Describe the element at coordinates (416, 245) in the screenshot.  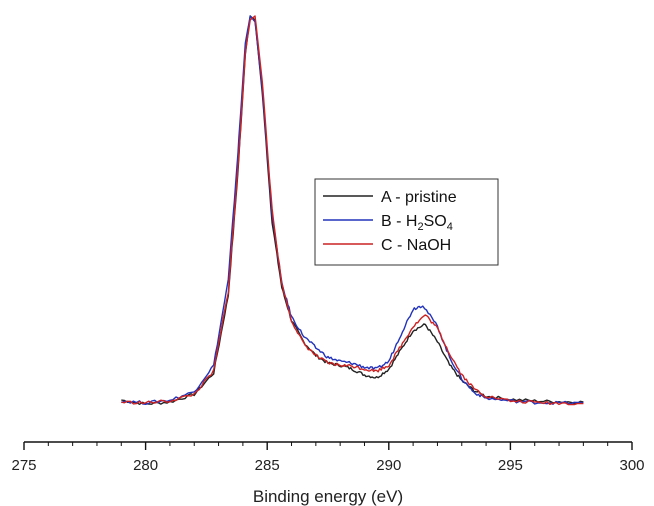
I see `legend-label: C - NaOH` at that location.